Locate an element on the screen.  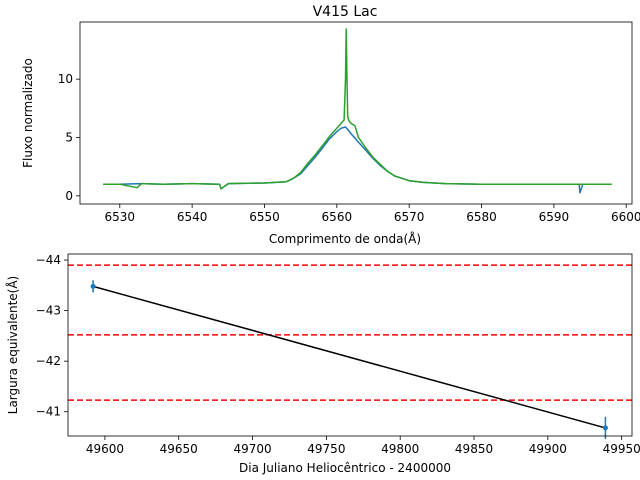
y-tick-label: 5 is located at coordinates (69, 138).